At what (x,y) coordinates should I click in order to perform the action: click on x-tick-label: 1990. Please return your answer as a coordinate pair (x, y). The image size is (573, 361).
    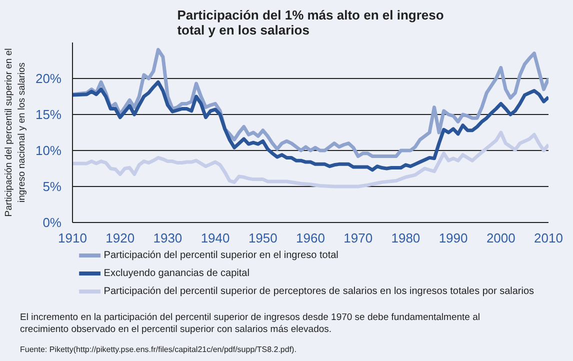
    Looking at the image, I should click on (453, 238).